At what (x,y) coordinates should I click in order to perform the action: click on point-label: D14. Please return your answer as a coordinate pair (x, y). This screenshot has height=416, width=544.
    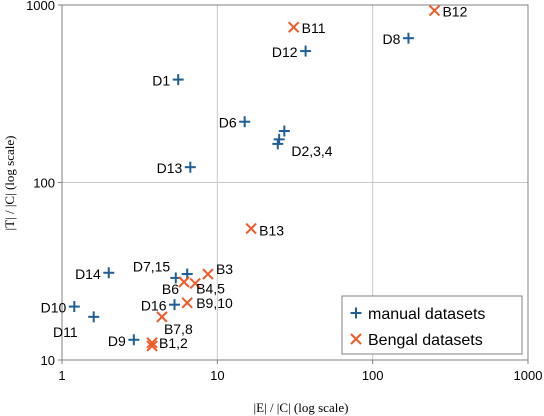
    Looking at the image, I should click on (88, 274).